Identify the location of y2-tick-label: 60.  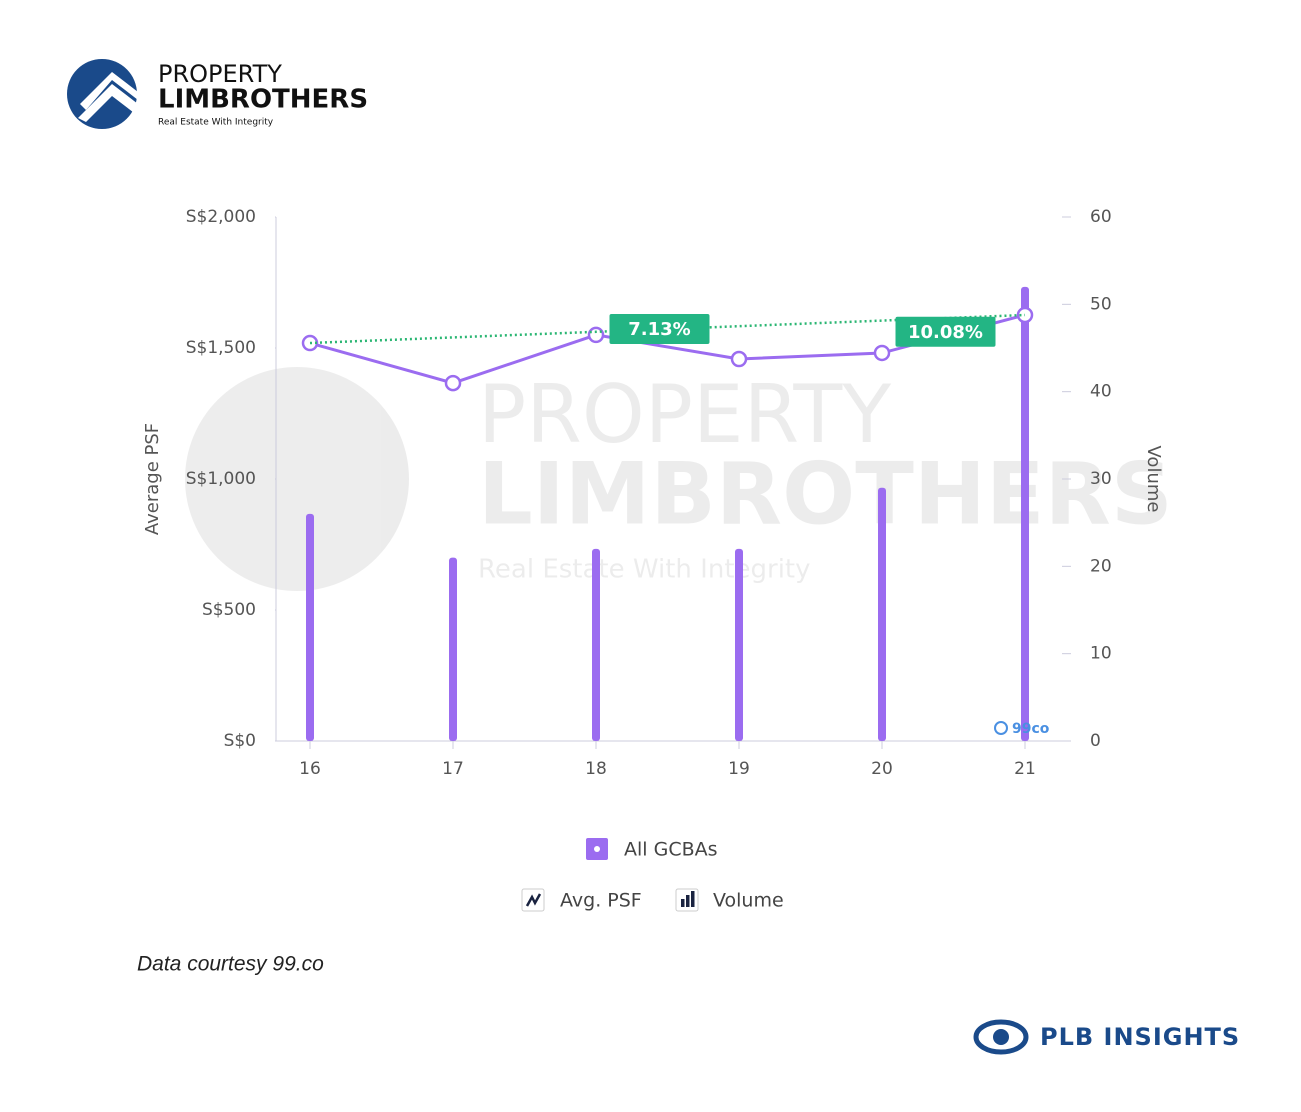
(1101, 217).